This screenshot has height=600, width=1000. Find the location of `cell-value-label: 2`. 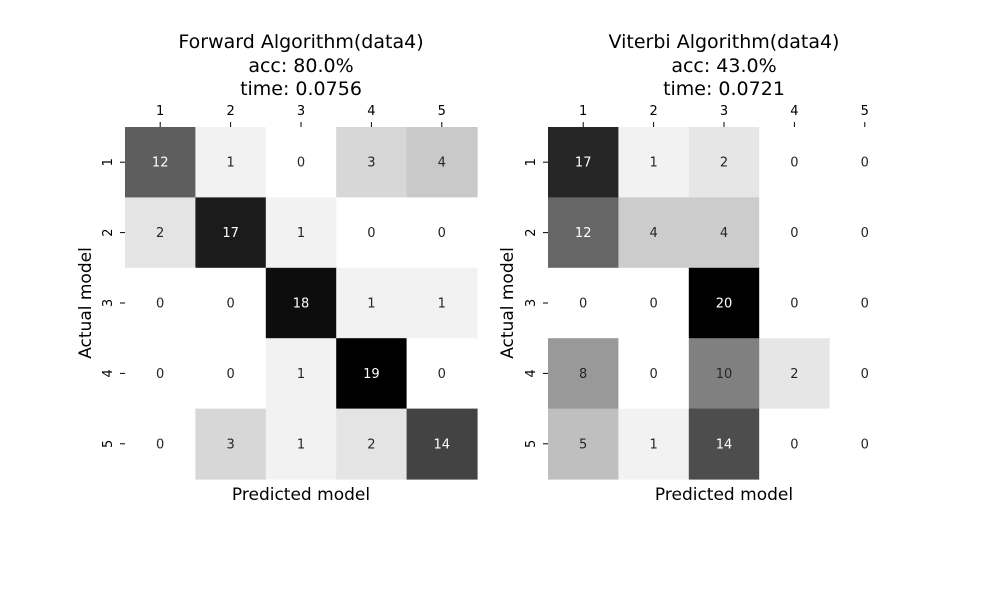

cell-value-label: 2 is located at coordinates (794, 374).